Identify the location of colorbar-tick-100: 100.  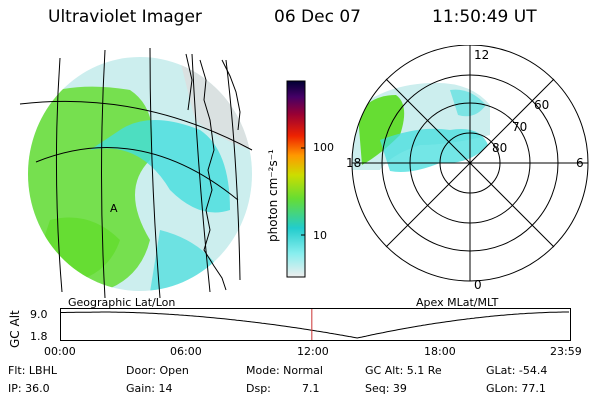
(323, 147).